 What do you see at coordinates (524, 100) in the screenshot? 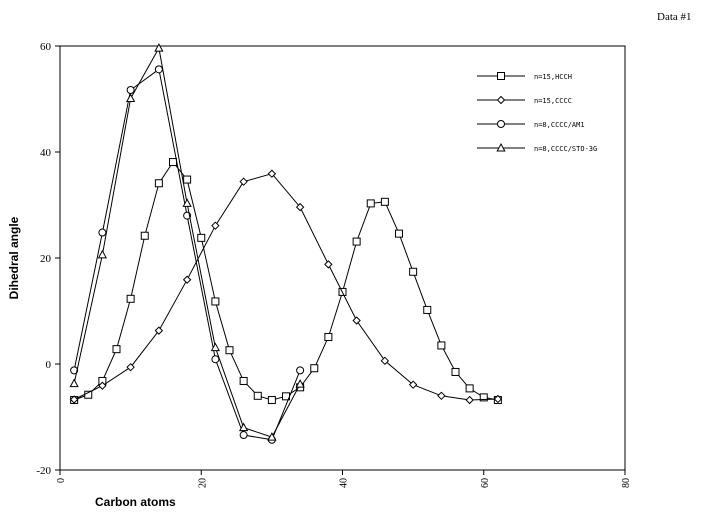
I see `legend-item: n=15,CCCC` at bounding box center [524, 100].